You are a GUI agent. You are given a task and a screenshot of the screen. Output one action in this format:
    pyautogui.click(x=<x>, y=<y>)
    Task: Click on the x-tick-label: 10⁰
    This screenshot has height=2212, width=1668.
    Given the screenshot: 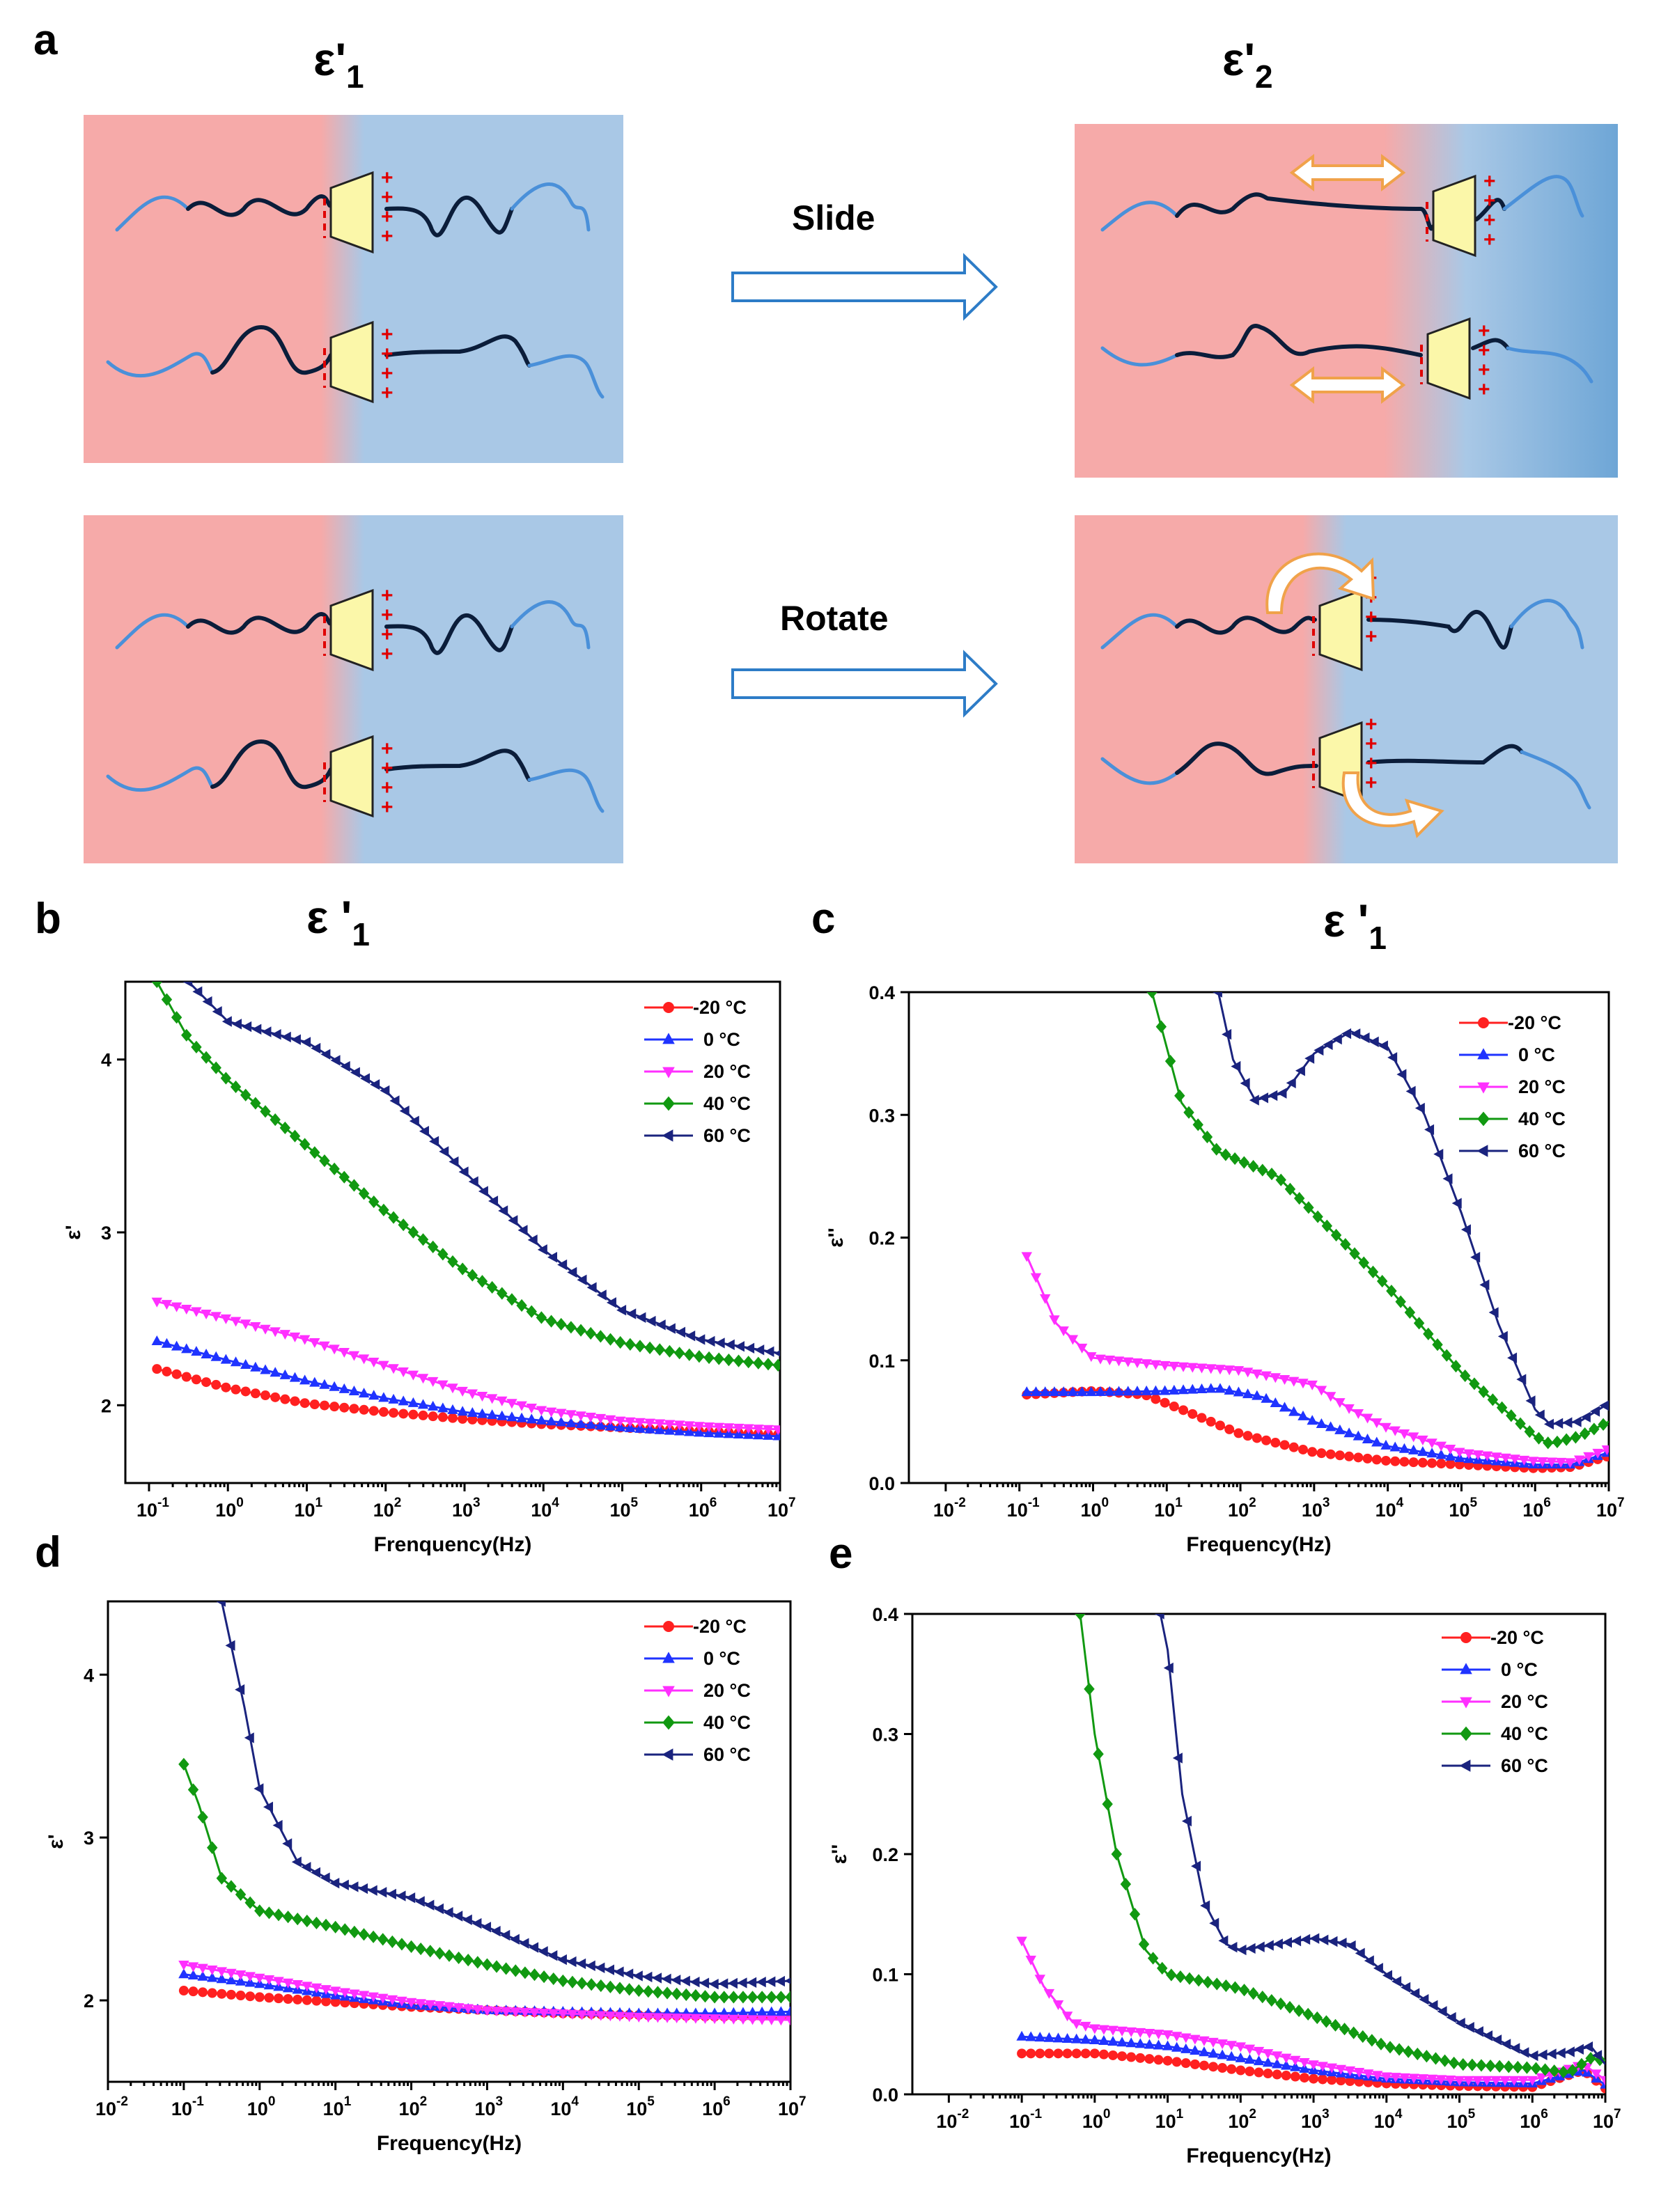 What is the action you would take?
    pyautogui.click(x=1096, y=2119)
    